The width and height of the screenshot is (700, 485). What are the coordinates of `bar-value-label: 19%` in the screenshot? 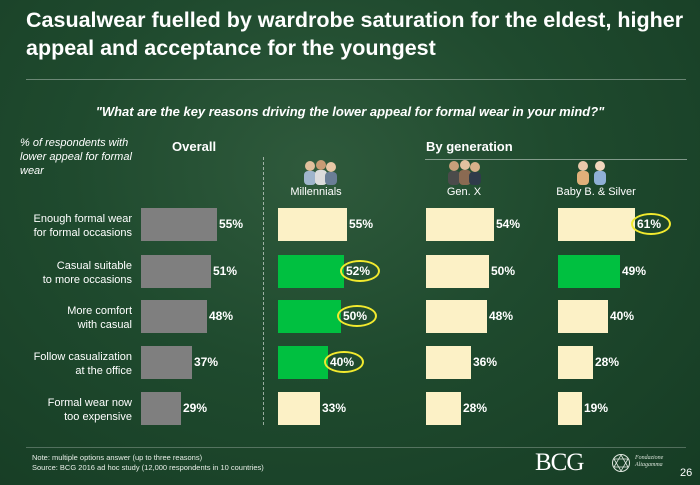 It's located at (596, 408).